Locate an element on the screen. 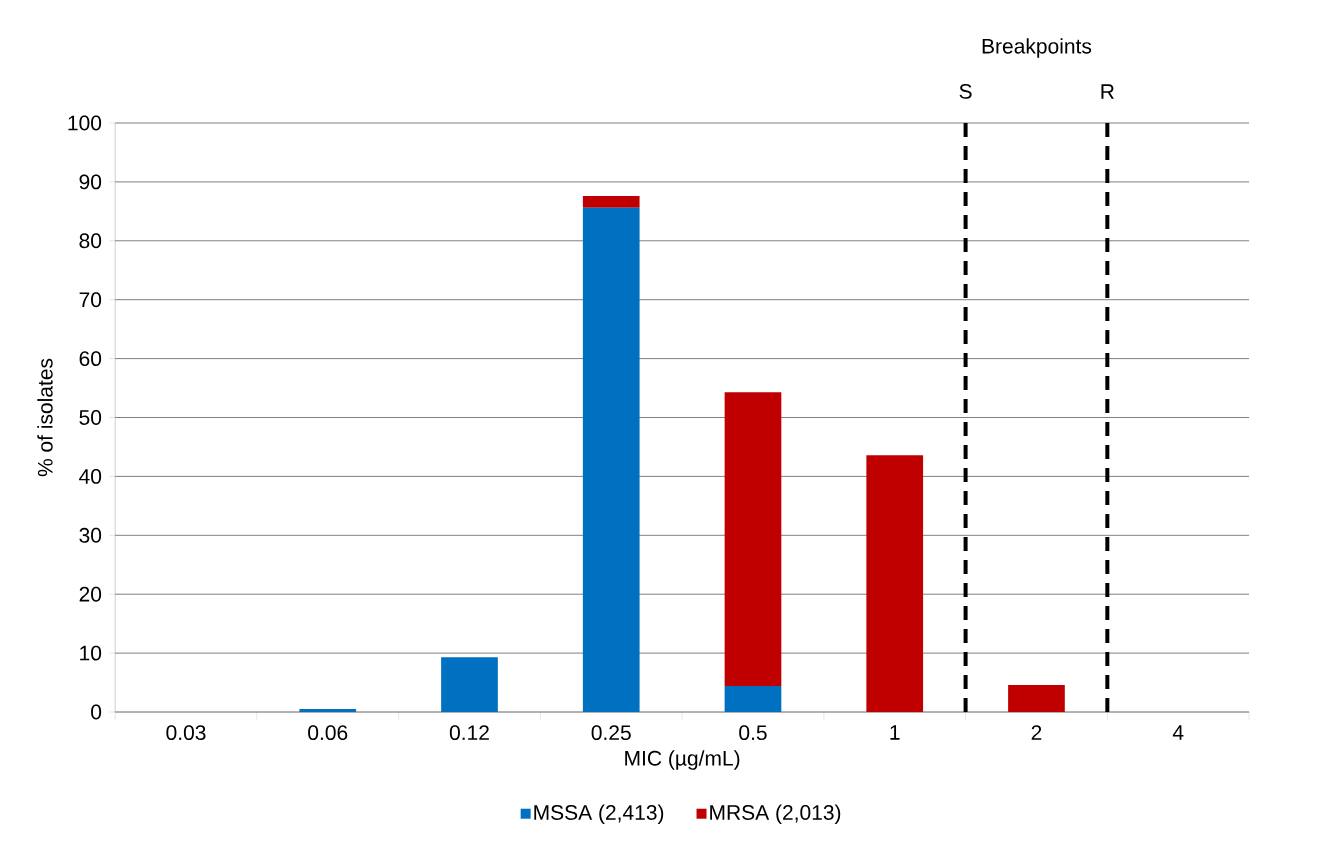 The width and height of the screenshot is (1322, 855). text: Breakpoints is located at coordinates (1037, 48).